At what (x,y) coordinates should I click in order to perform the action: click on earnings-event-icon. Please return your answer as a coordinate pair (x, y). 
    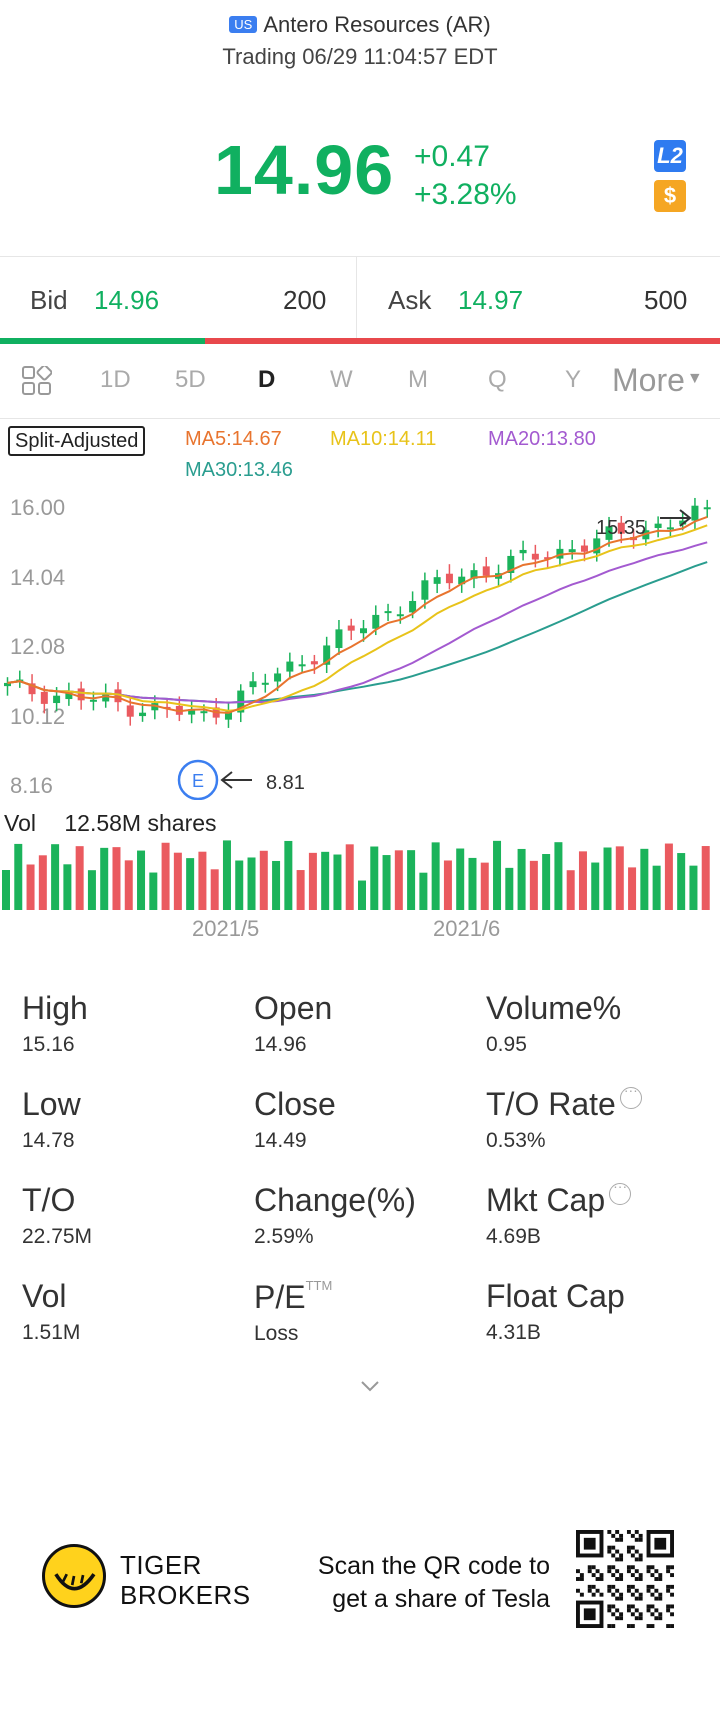
    Looking at the image, I should click on (198, 779).